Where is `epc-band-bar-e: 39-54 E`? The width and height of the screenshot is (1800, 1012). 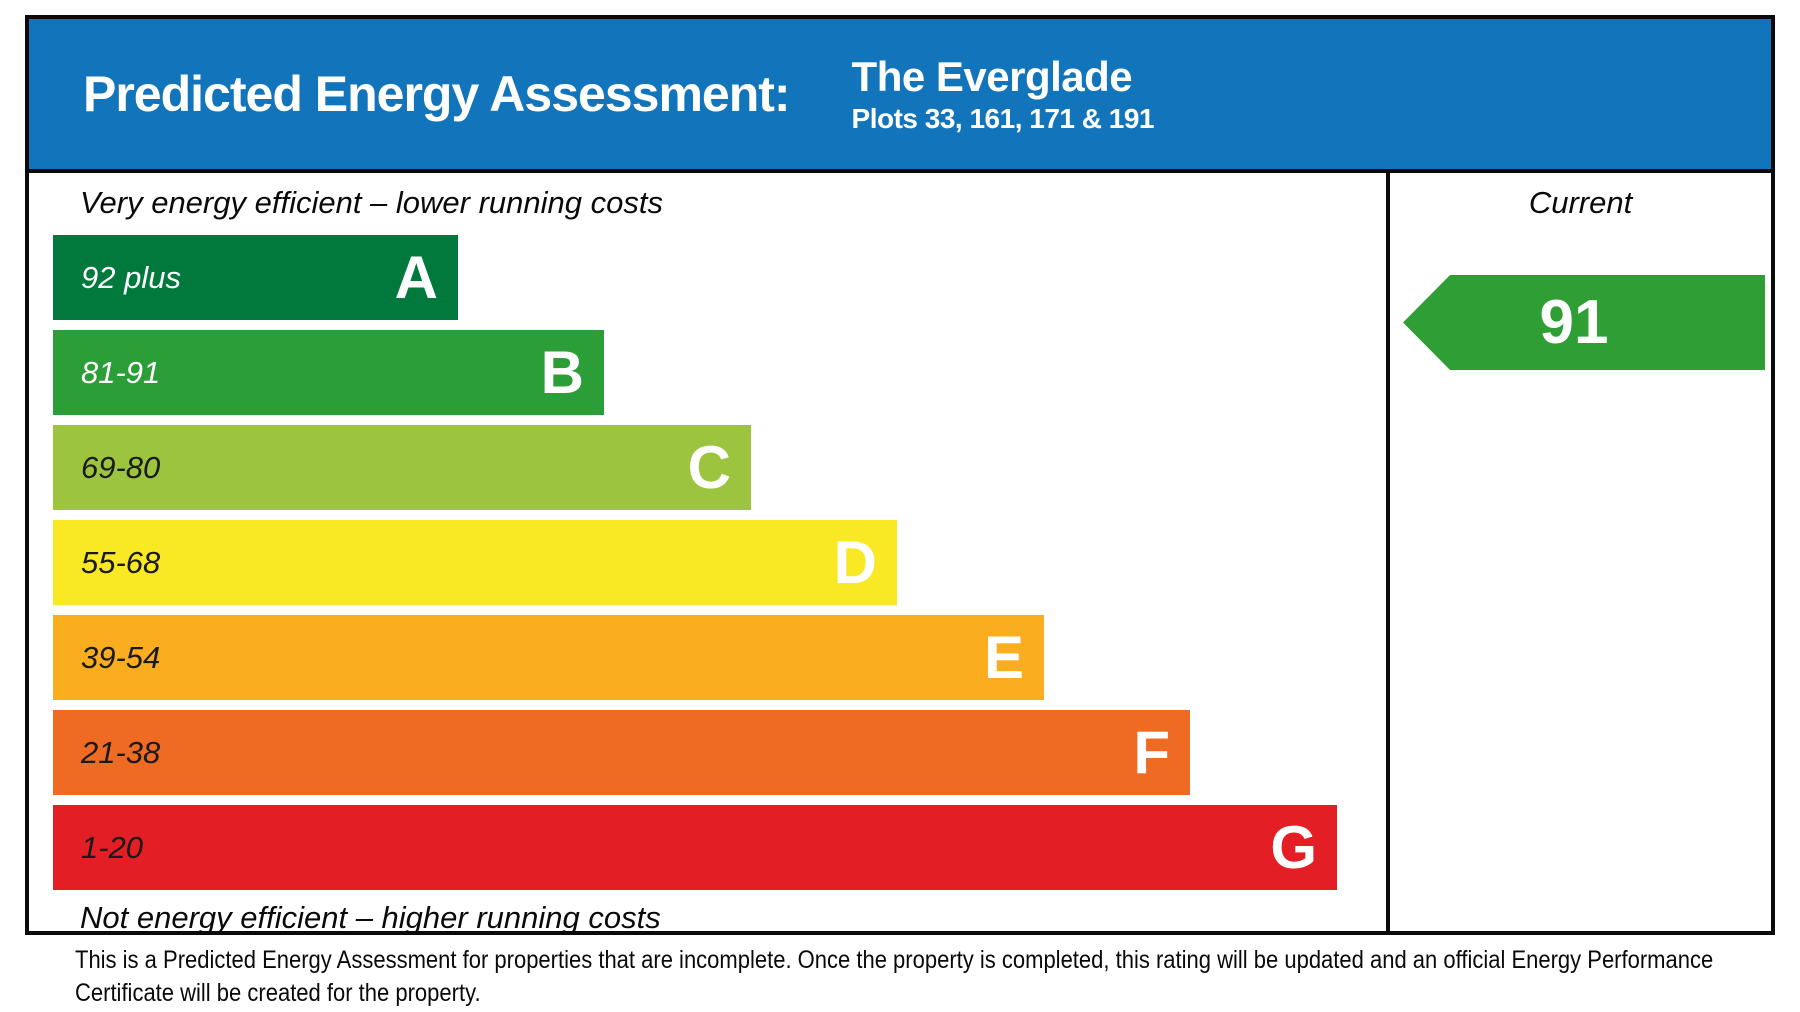 epc-band-bar-e: 39-54 E is located at coordinates (548, 657).